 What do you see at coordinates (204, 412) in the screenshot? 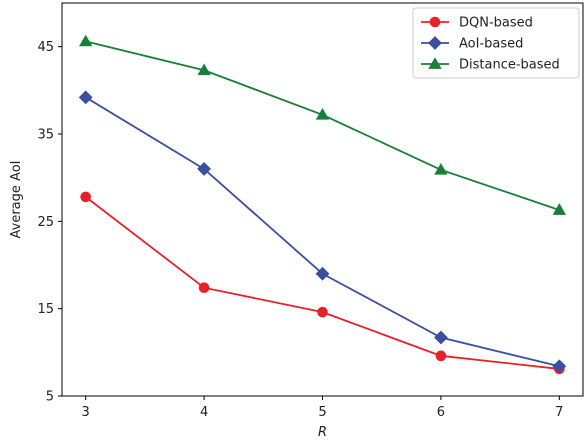
I see `x-tick-label: 4` at bounding box center [204, 412].